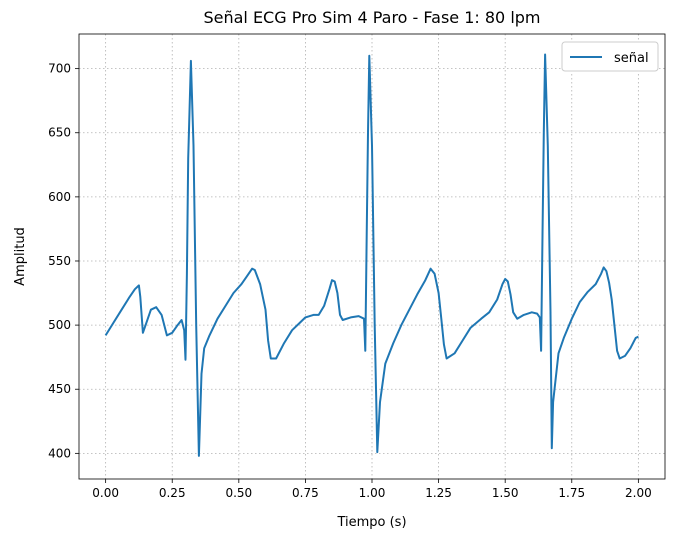  I want to click on y-tick-label: 650, so click(59, 133).